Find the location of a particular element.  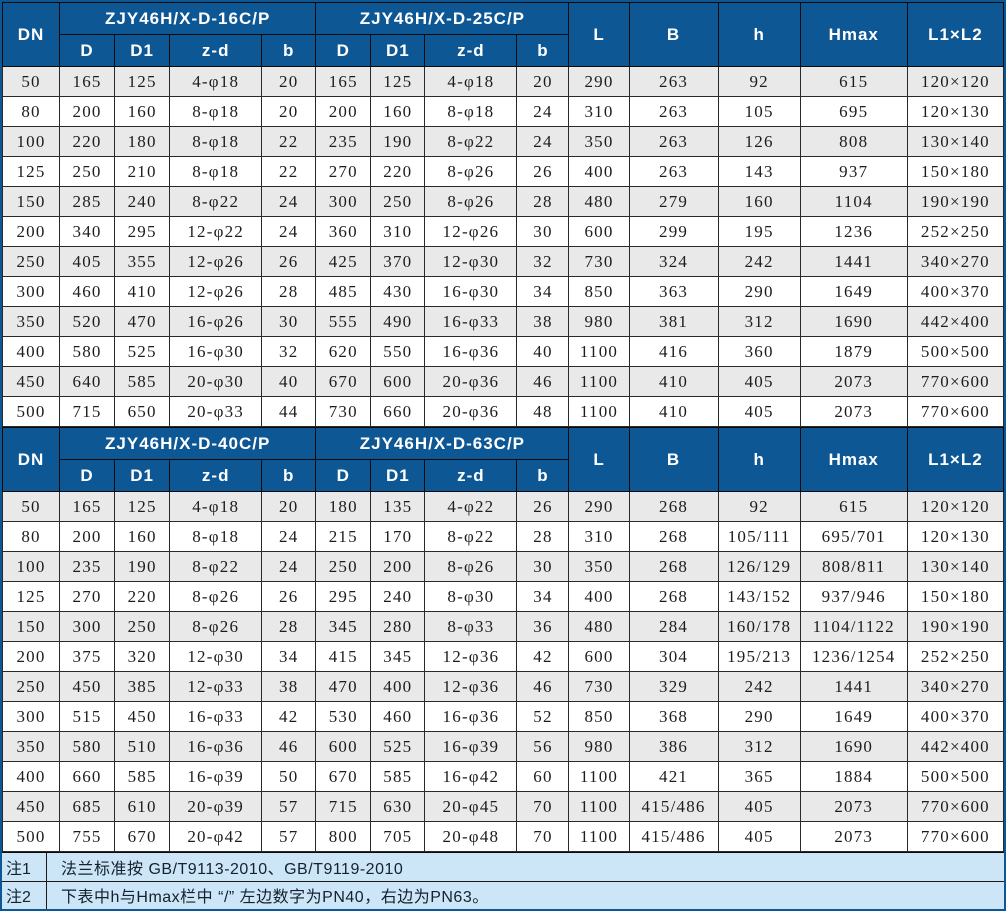

table-cell: 500 is located at coordinates (31, 411).